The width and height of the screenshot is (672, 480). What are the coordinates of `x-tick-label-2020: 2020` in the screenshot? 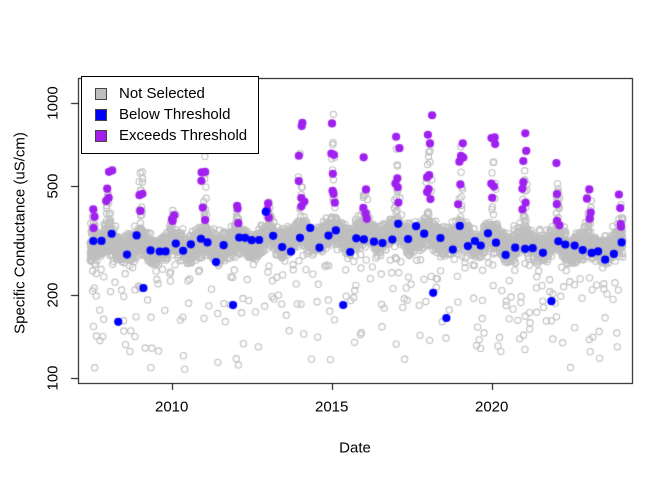 It's located at (492, 407).